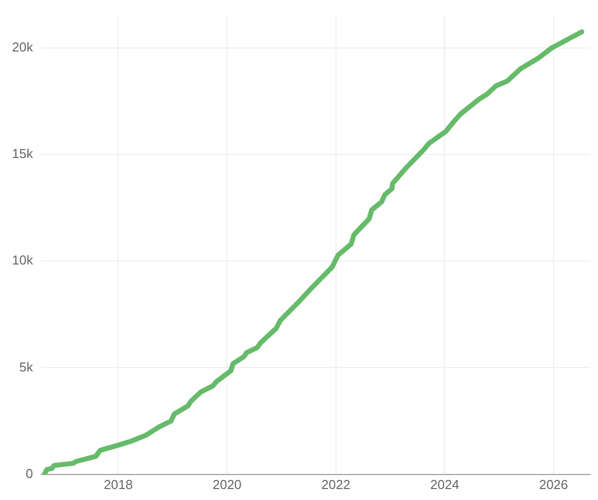  What do you see at coordinates (553, 484) in the screenshot?
I see `x-tick-label: 2026` at bounding box center [553, 484].